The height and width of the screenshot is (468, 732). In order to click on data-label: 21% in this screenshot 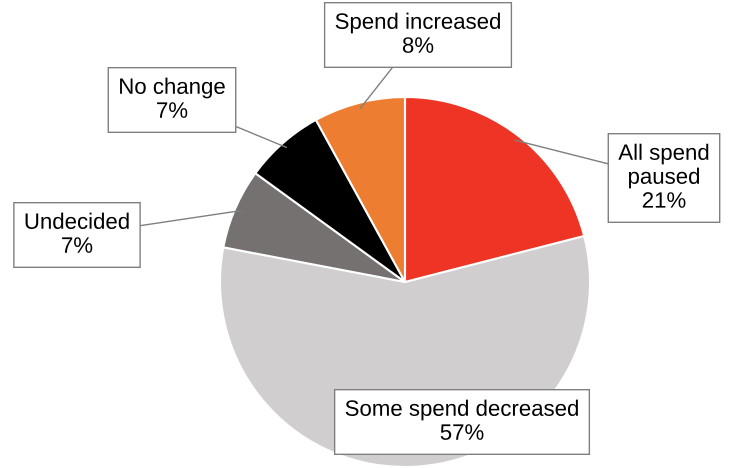, I will do `click(664, 200)`.